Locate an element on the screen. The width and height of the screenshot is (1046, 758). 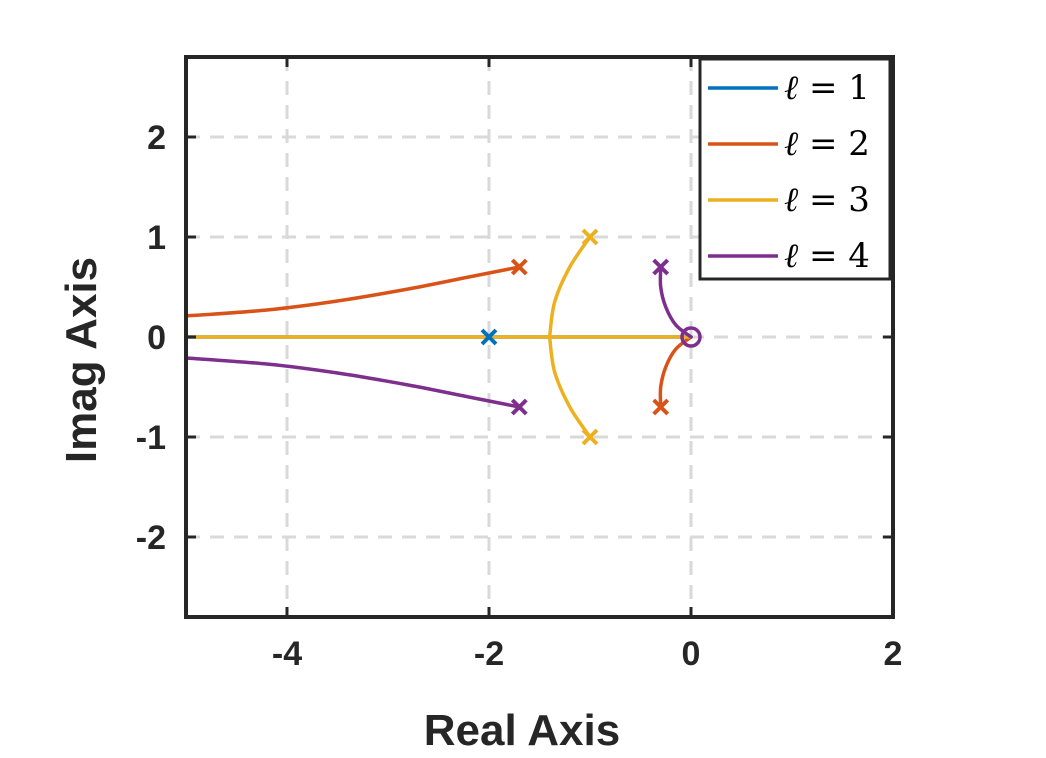
legend-box is located at coordinates (795, 169).